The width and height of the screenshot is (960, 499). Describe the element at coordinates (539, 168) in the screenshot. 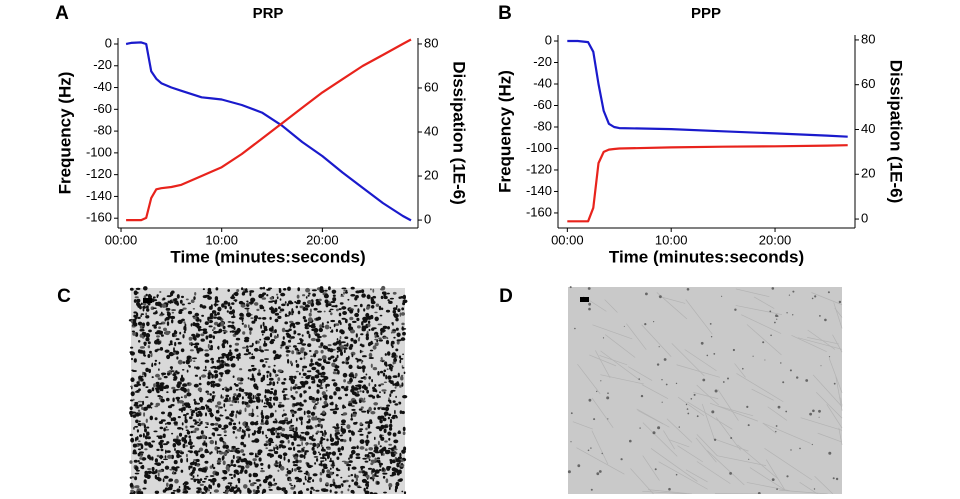

I see `y-tick-label: -120` at that location.